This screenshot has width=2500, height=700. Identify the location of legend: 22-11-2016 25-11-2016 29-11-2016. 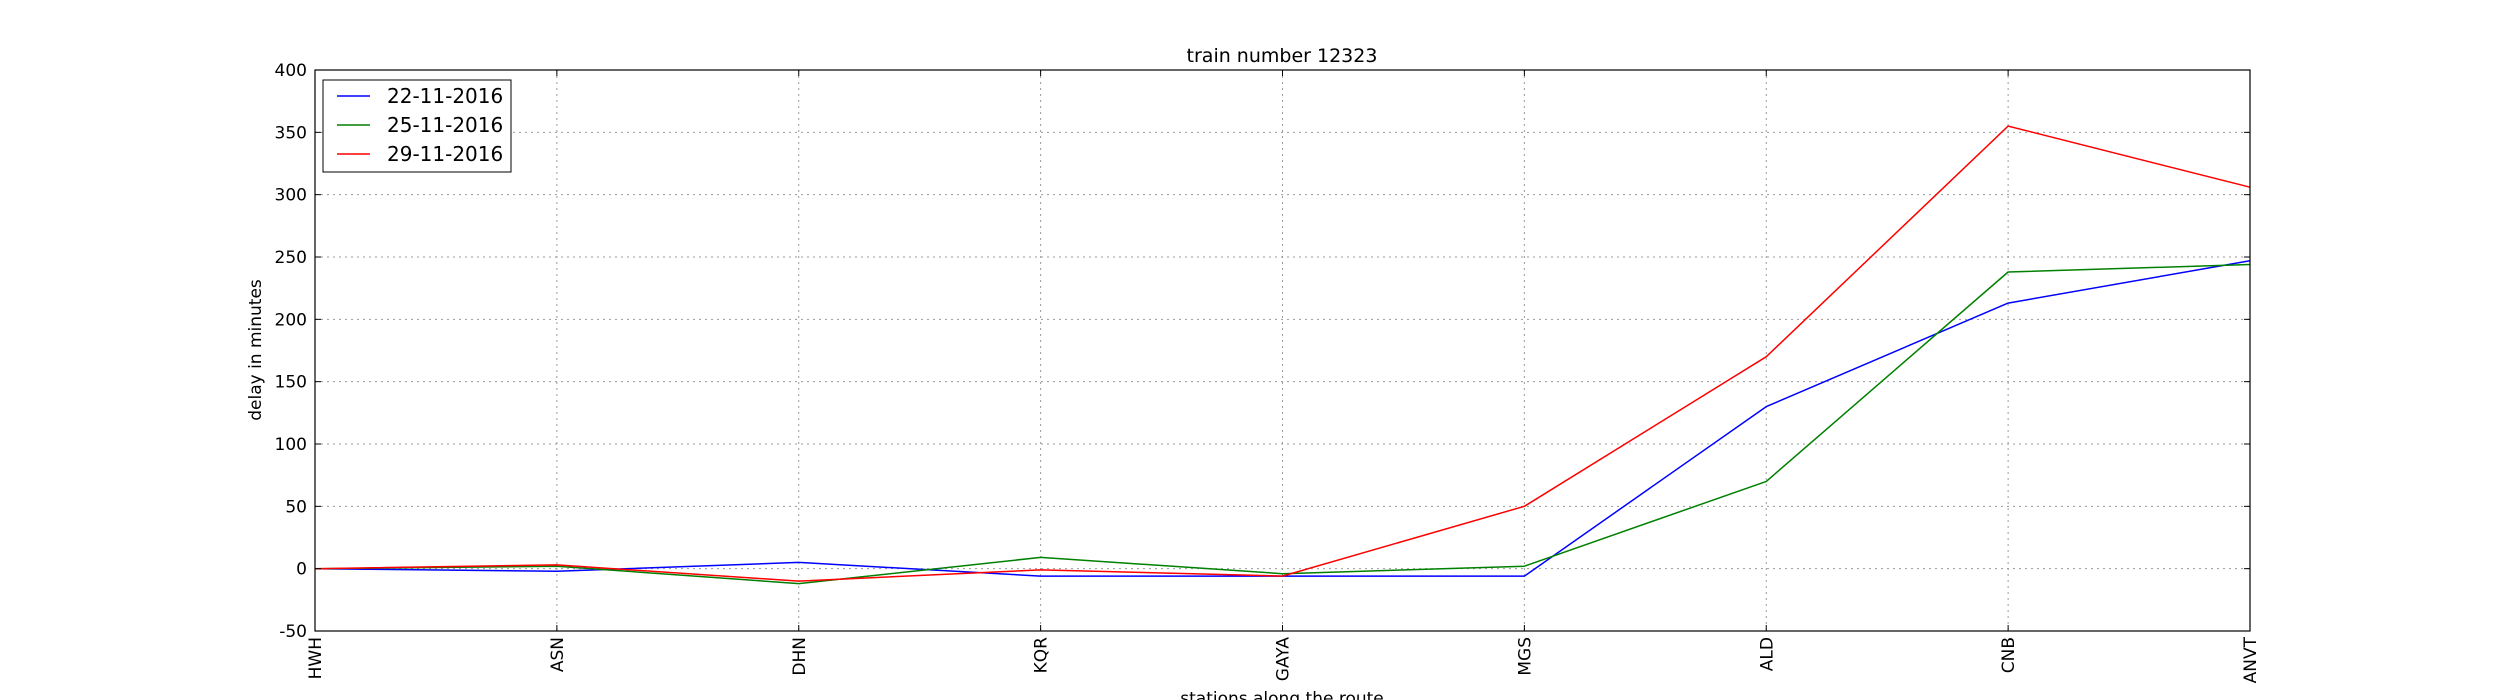
(417, 126).